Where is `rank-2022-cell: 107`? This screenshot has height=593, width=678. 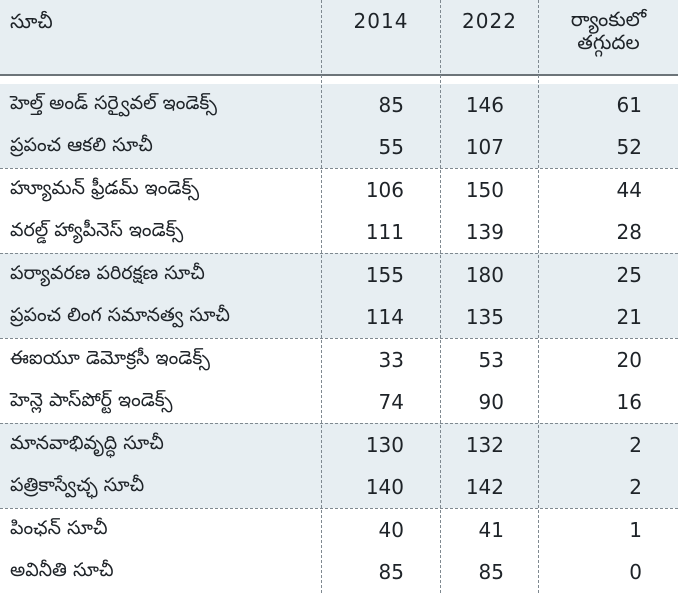
rank-2022-cell: 107 is located at coordinates (484, 147).